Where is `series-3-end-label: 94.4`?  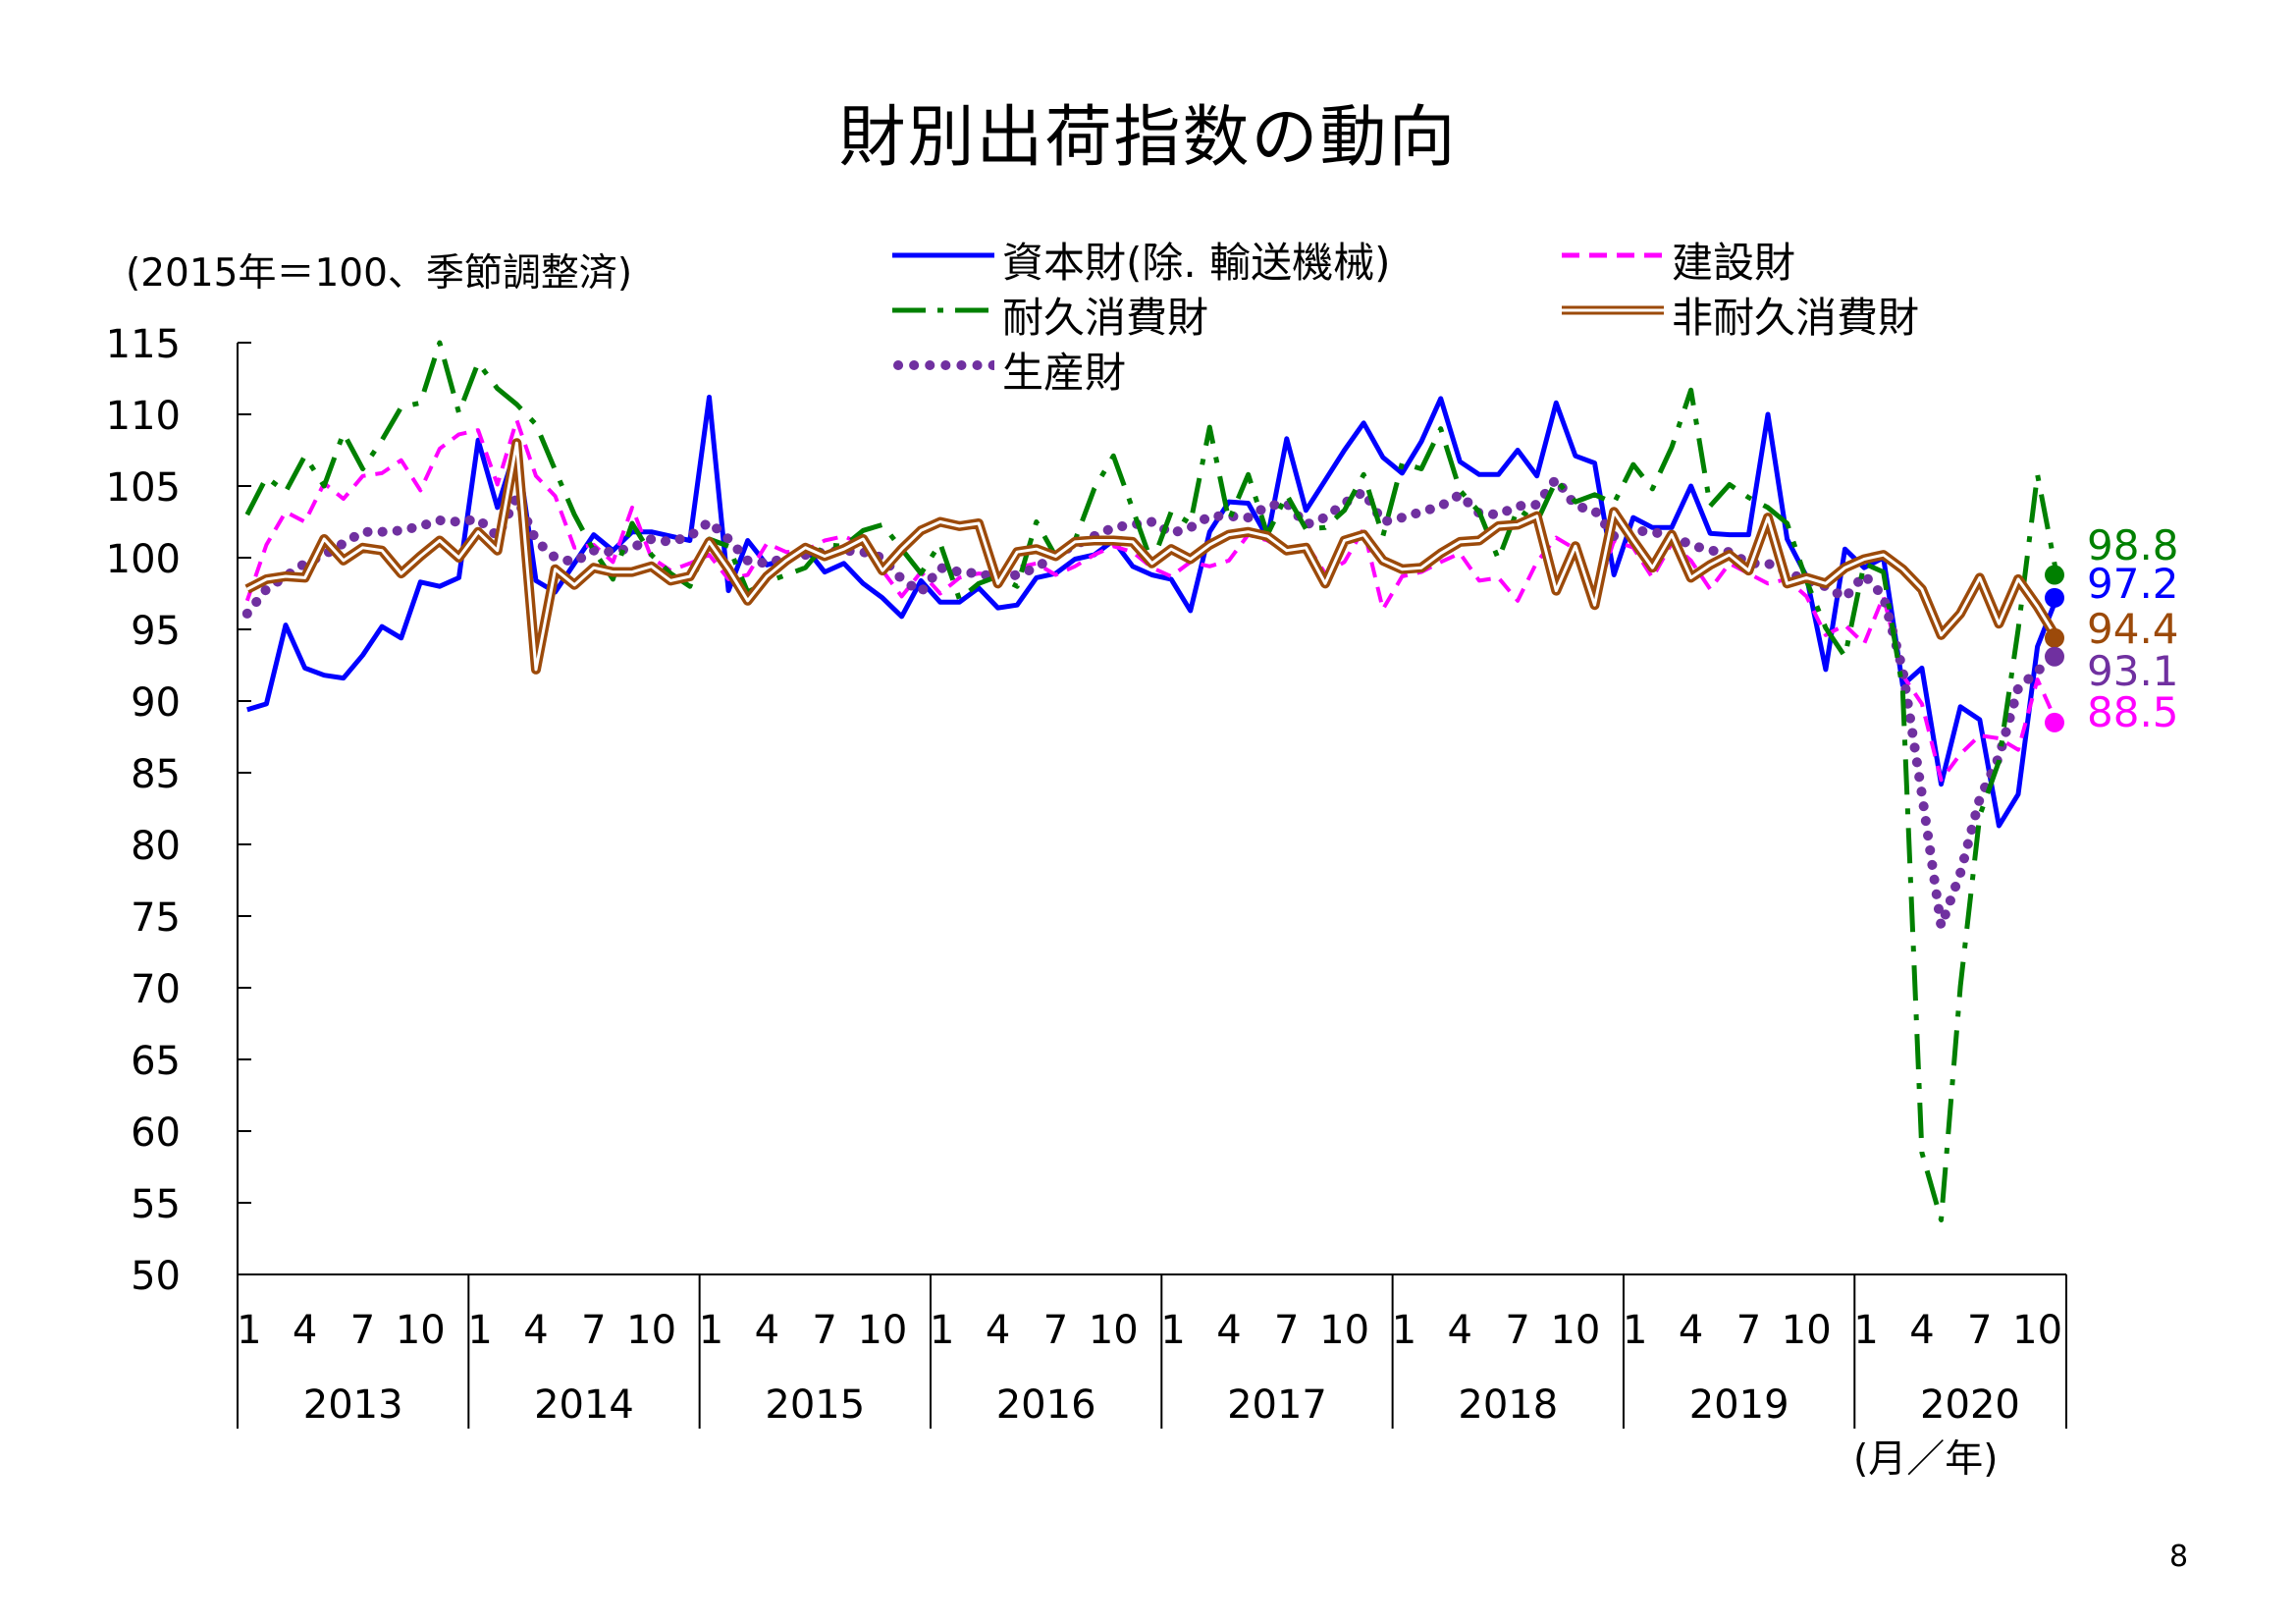
series-3-end-label: 94.4 is located at coordinates (2133, 629).